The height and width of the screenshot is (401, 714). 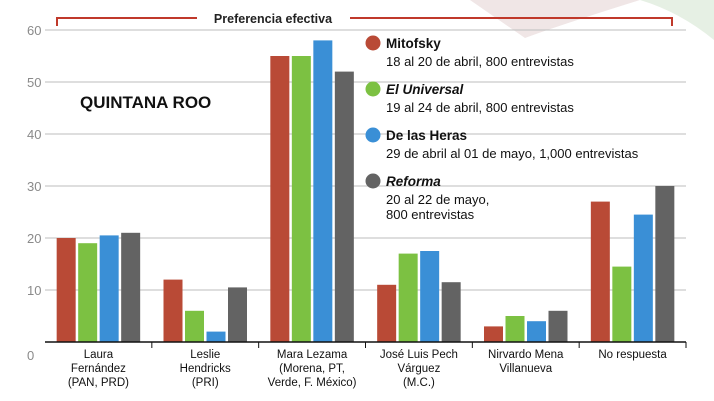 I want to click on y-tick-label: 40, so click(x=34, y=134).